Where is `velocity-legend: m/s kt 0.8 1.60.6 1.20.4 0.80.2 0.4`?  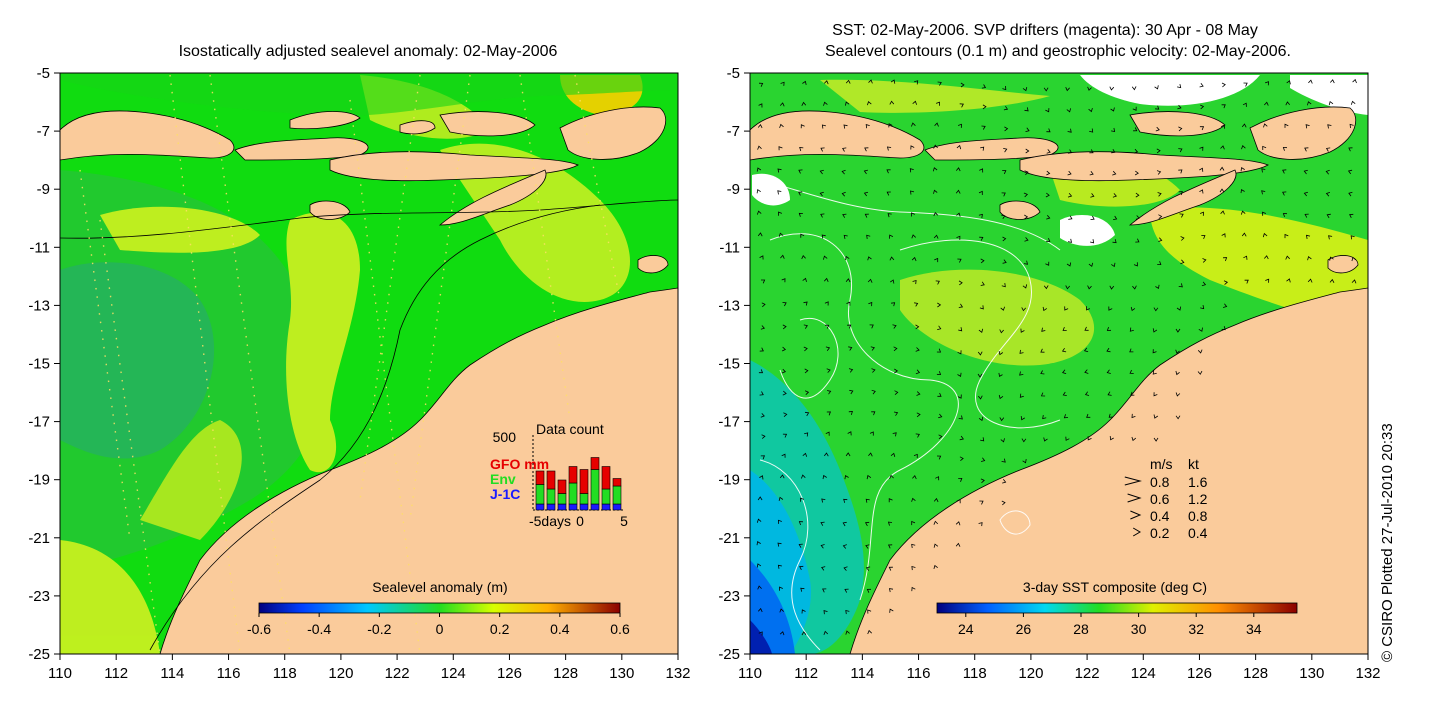
velocity-legend: m/s kt 0.8 1.60.6 1.20.4 0.80.2 0.4 is located at coordinates (1166, 498).